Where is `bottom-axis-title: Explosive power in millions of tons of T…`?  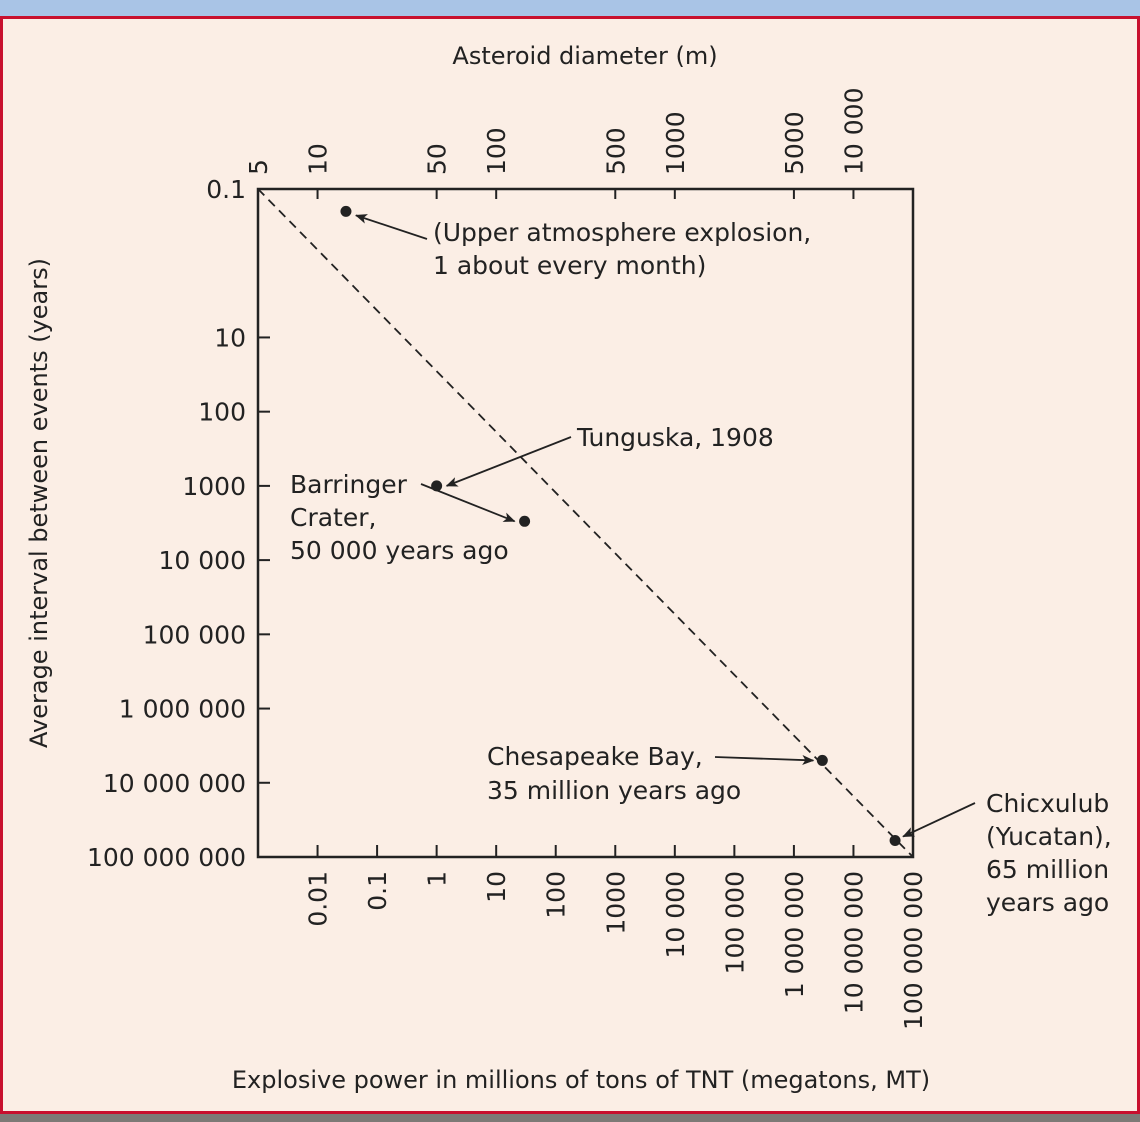
bottom-axis-title: Explosive power in millions of tons of T… is located at coordinates (581, 1080).